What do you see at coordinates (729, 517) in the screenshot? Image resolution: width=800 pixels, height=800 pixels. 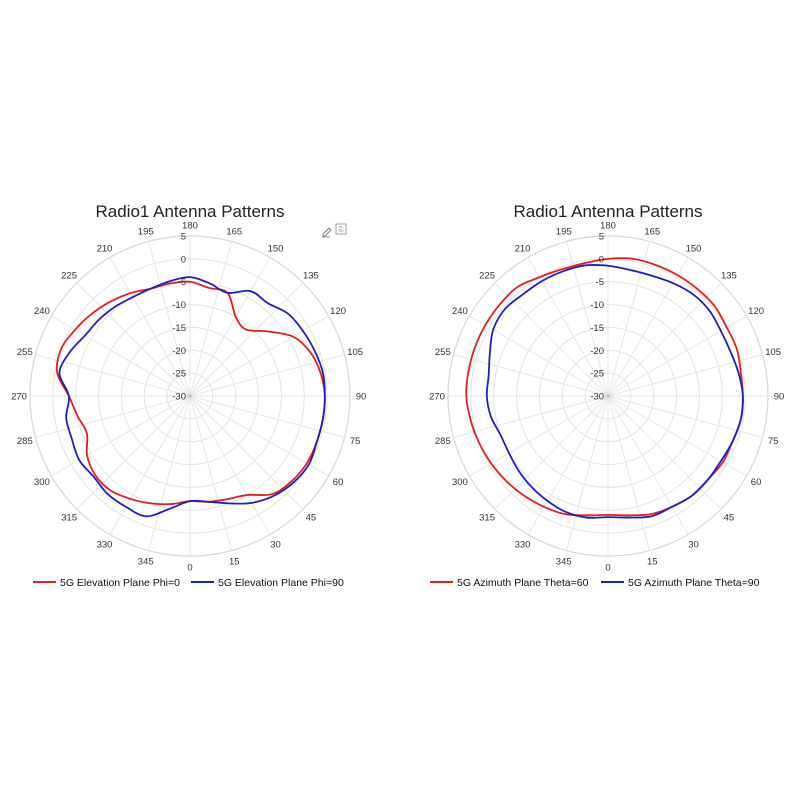 I see `angle-tick-label: 45` at bounding box center [729, 517].